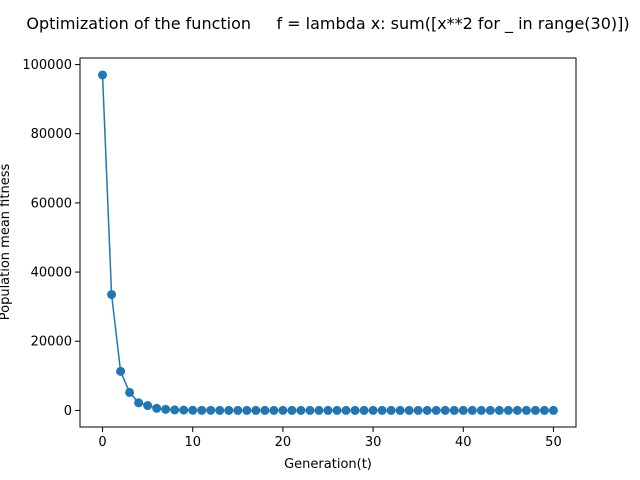  What do you see at coordinates (6, 242) in the screenshot?
I see `y-axis-label: Population mean fitness` at bounding box center [6, 242].